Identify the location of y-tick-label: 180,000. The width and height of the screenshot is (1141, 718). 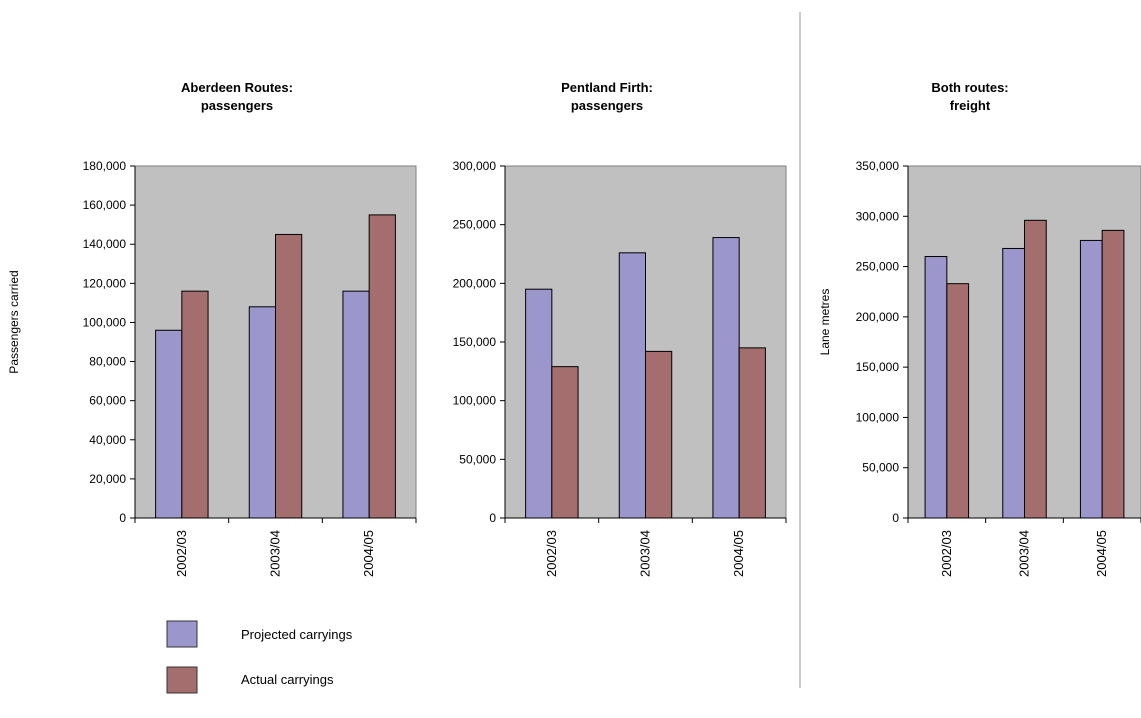
(105, 166).